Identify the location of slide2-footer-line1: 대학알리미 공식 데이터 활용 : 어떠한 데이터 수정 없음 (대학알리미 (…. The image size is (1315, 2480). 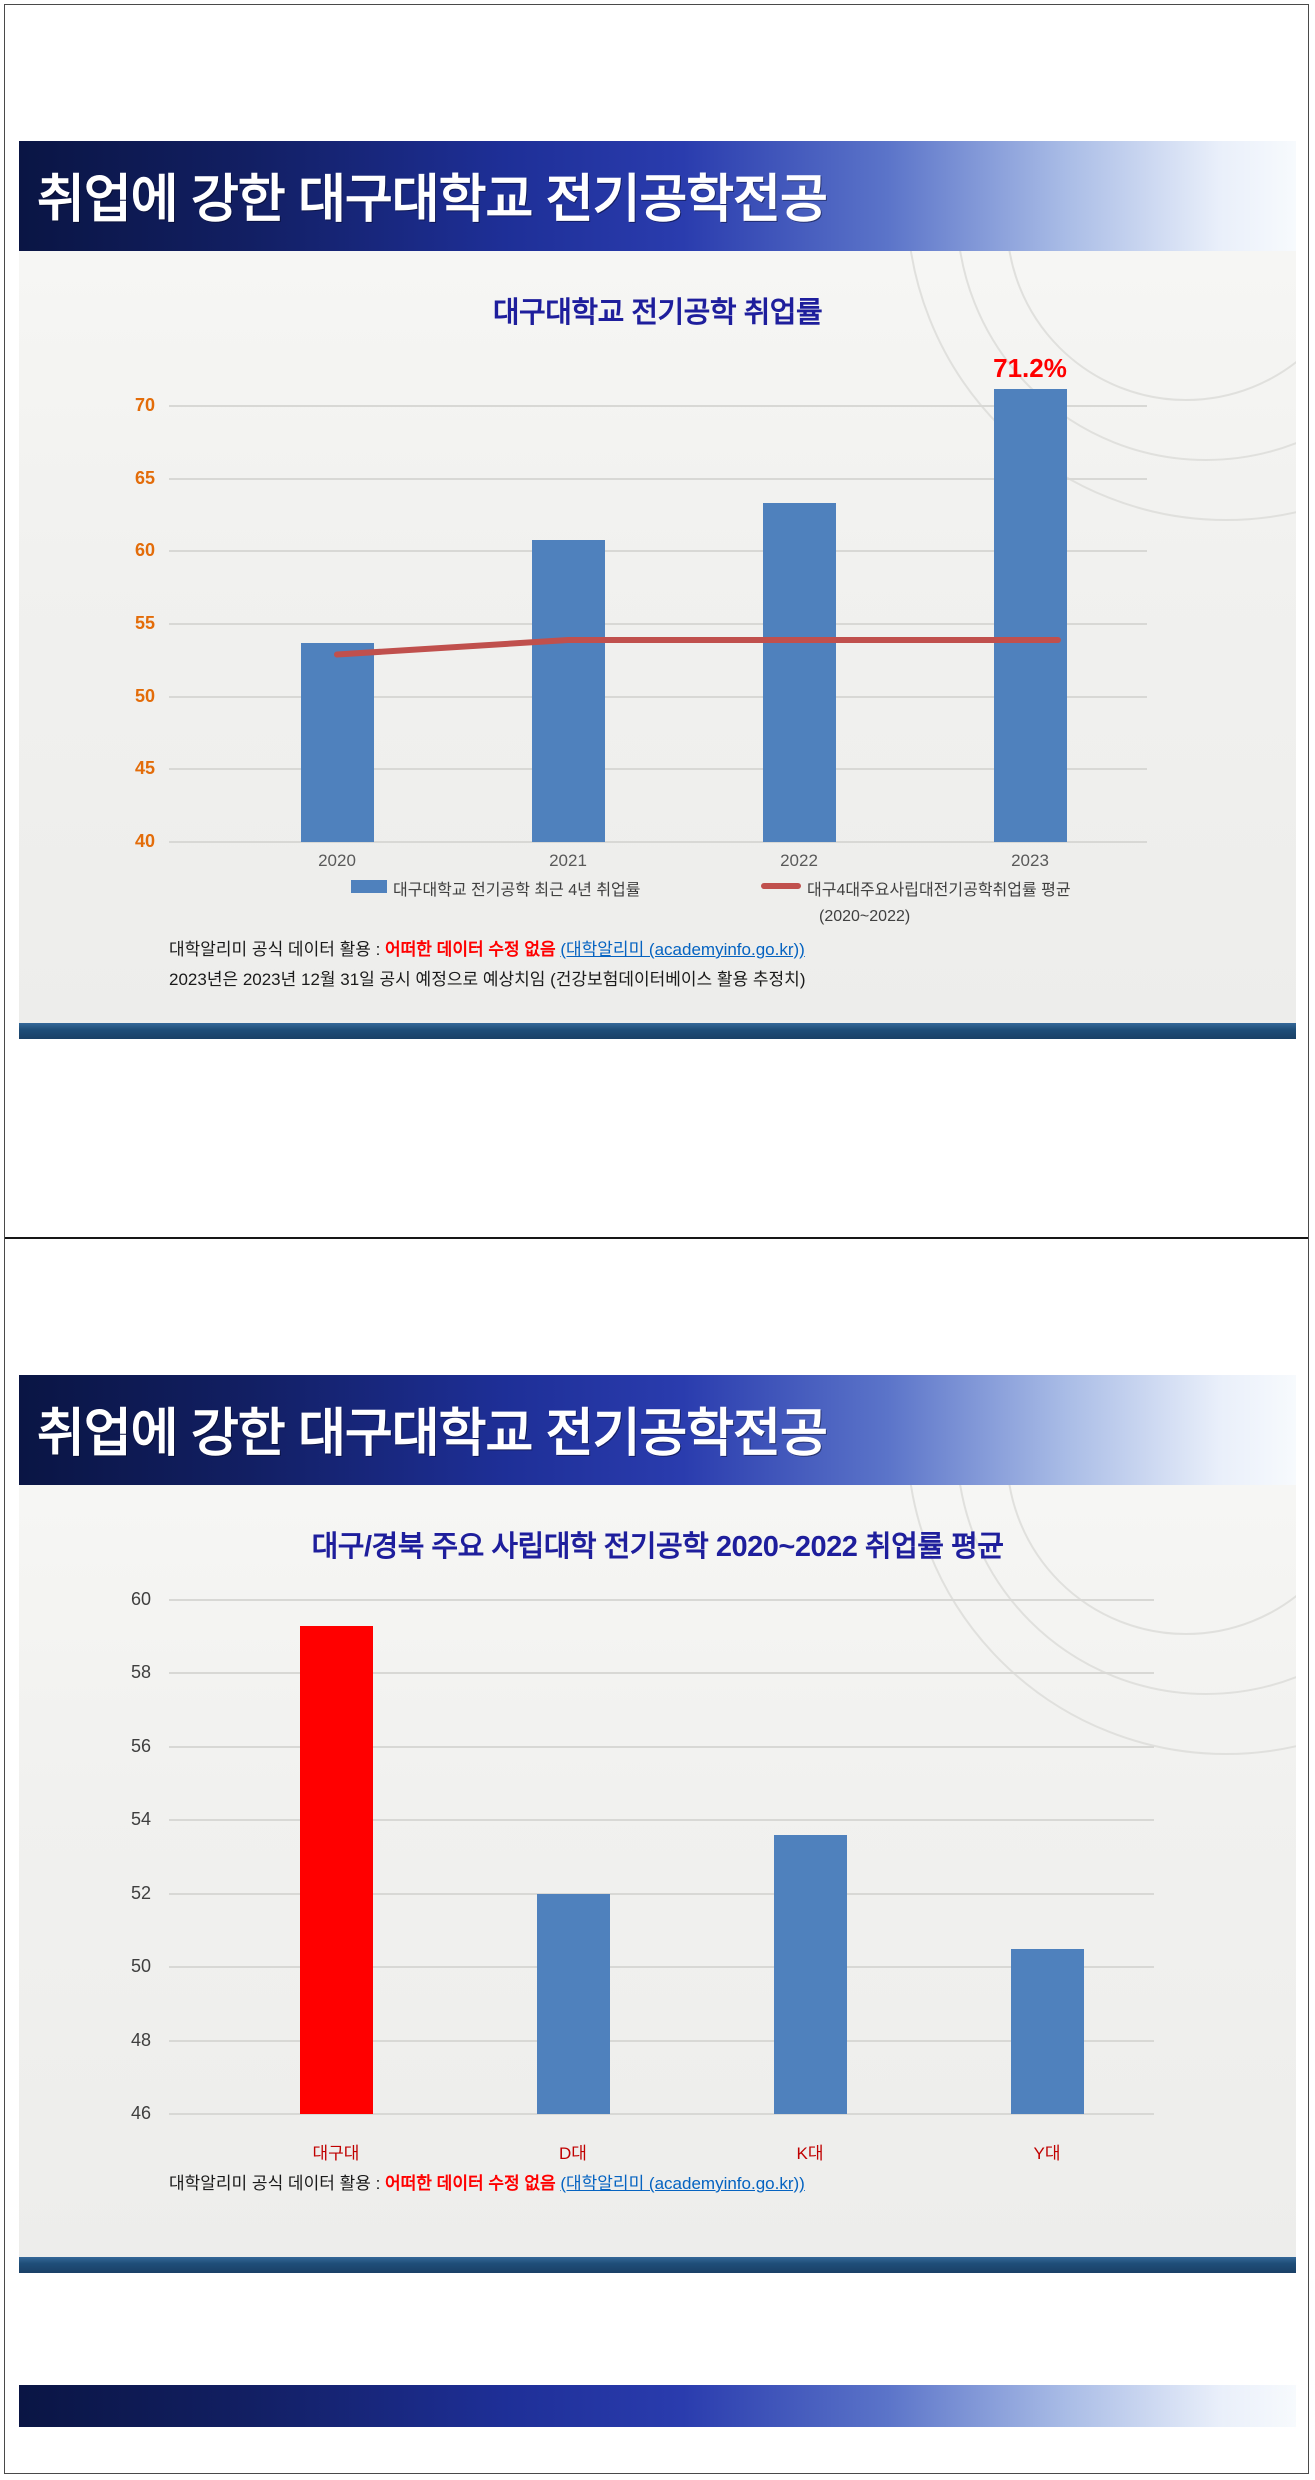
(487, 2181).